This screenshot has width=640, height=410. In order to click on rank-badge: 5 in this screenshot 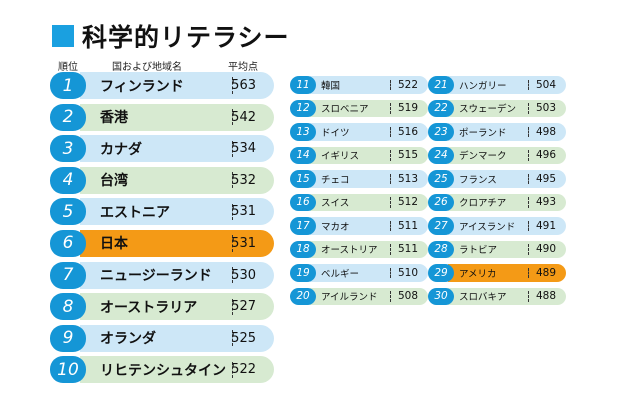, I will do `click(68, 212)`.